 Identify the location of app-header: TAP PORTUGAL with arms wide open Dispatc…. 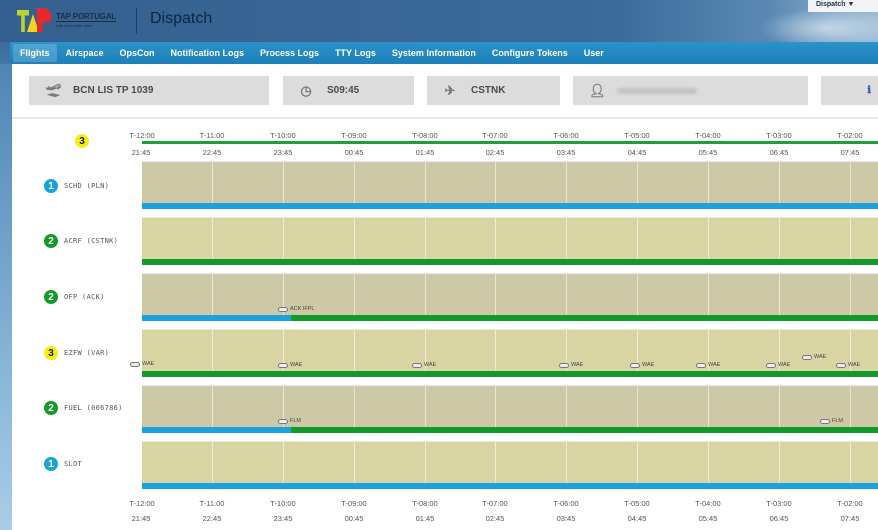
(439, 24).